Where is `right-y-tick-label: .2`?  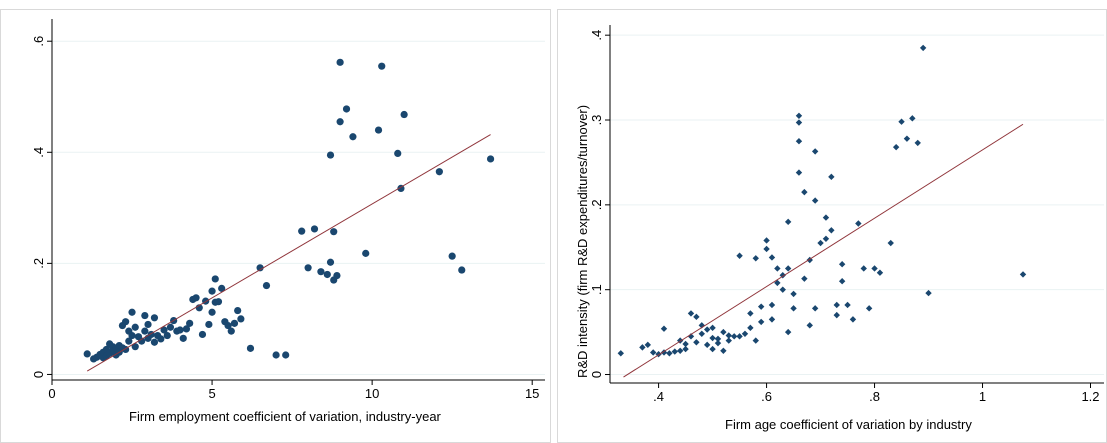 right-y-tick-label: .2 is located at coordinates (596, 204).